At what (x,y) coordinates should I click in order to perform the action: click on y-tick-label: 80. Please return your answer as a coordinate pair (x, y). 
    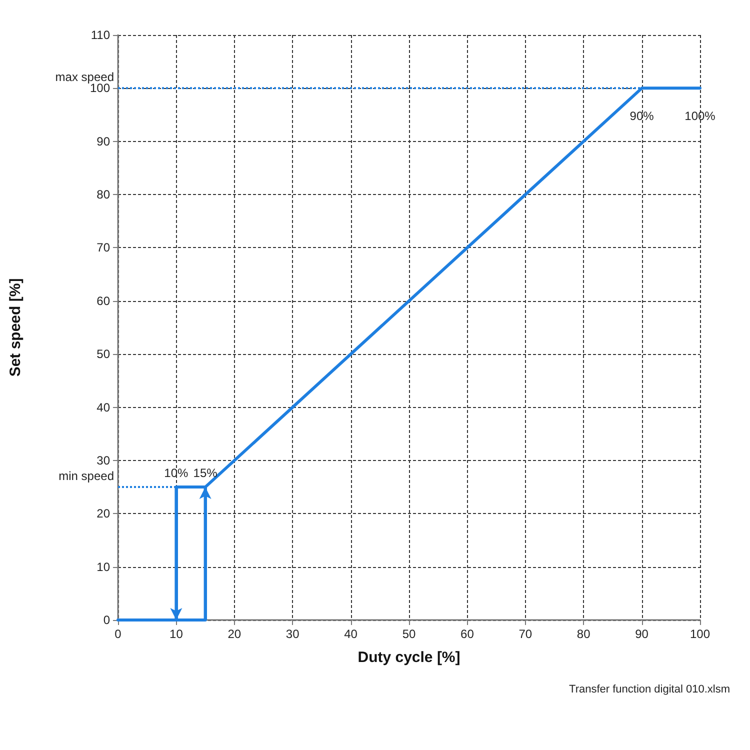
    Looking at the image, I should click on (103, 195).